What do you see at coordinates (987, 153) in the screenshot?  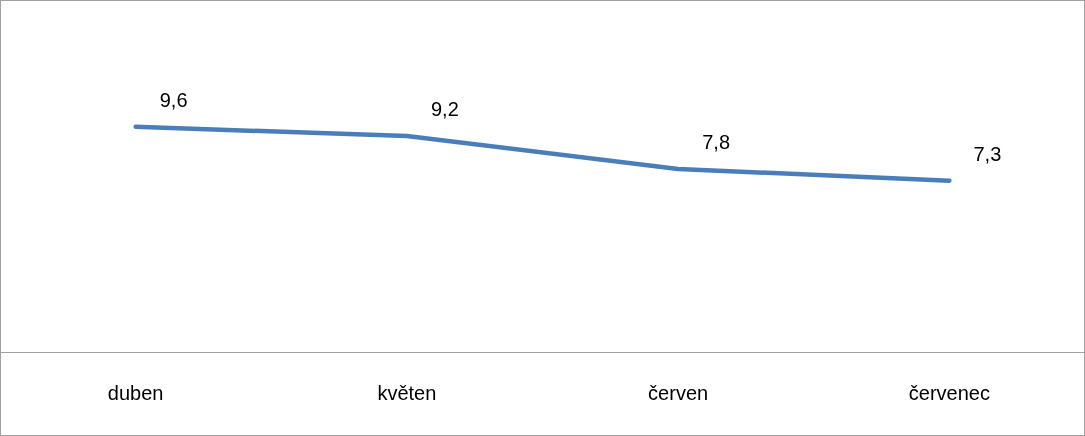 I see `data-label: 7,3` at bounding box center [987, 153].